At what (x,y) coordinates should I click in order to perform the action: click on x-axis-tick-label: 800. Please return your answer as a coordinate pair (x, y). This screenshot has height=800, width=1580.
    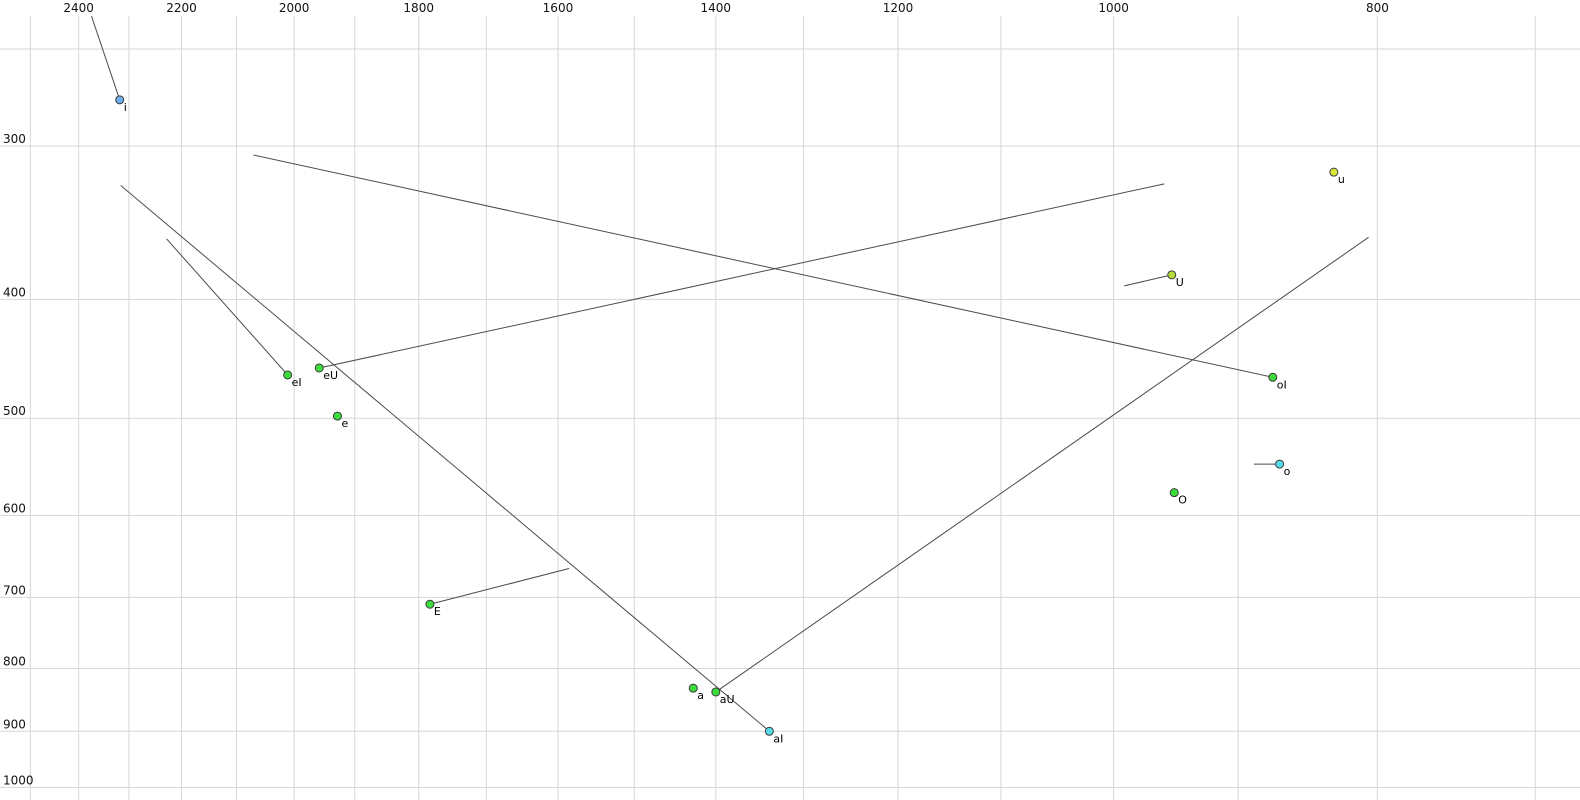
    Looking at the image, I should click on (1377, 8).